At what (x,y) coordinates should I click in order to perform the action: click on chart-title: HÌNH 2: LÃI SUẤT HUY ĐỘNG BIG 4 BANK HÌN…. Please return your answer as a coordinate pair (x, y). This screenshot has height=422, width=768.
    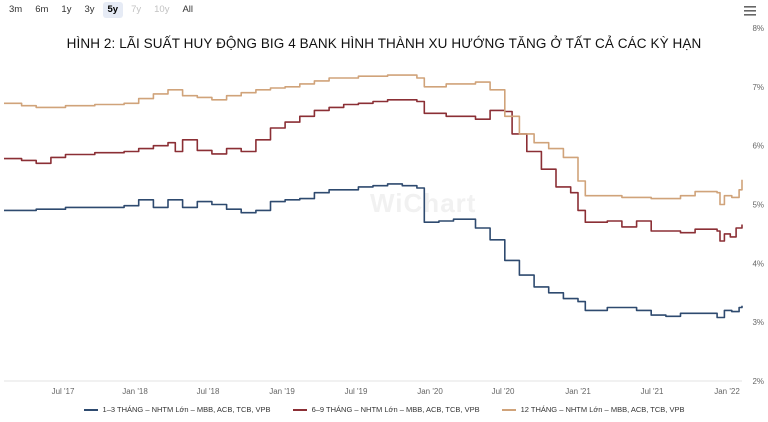
    Looking at the image, I should click on (384, 43).